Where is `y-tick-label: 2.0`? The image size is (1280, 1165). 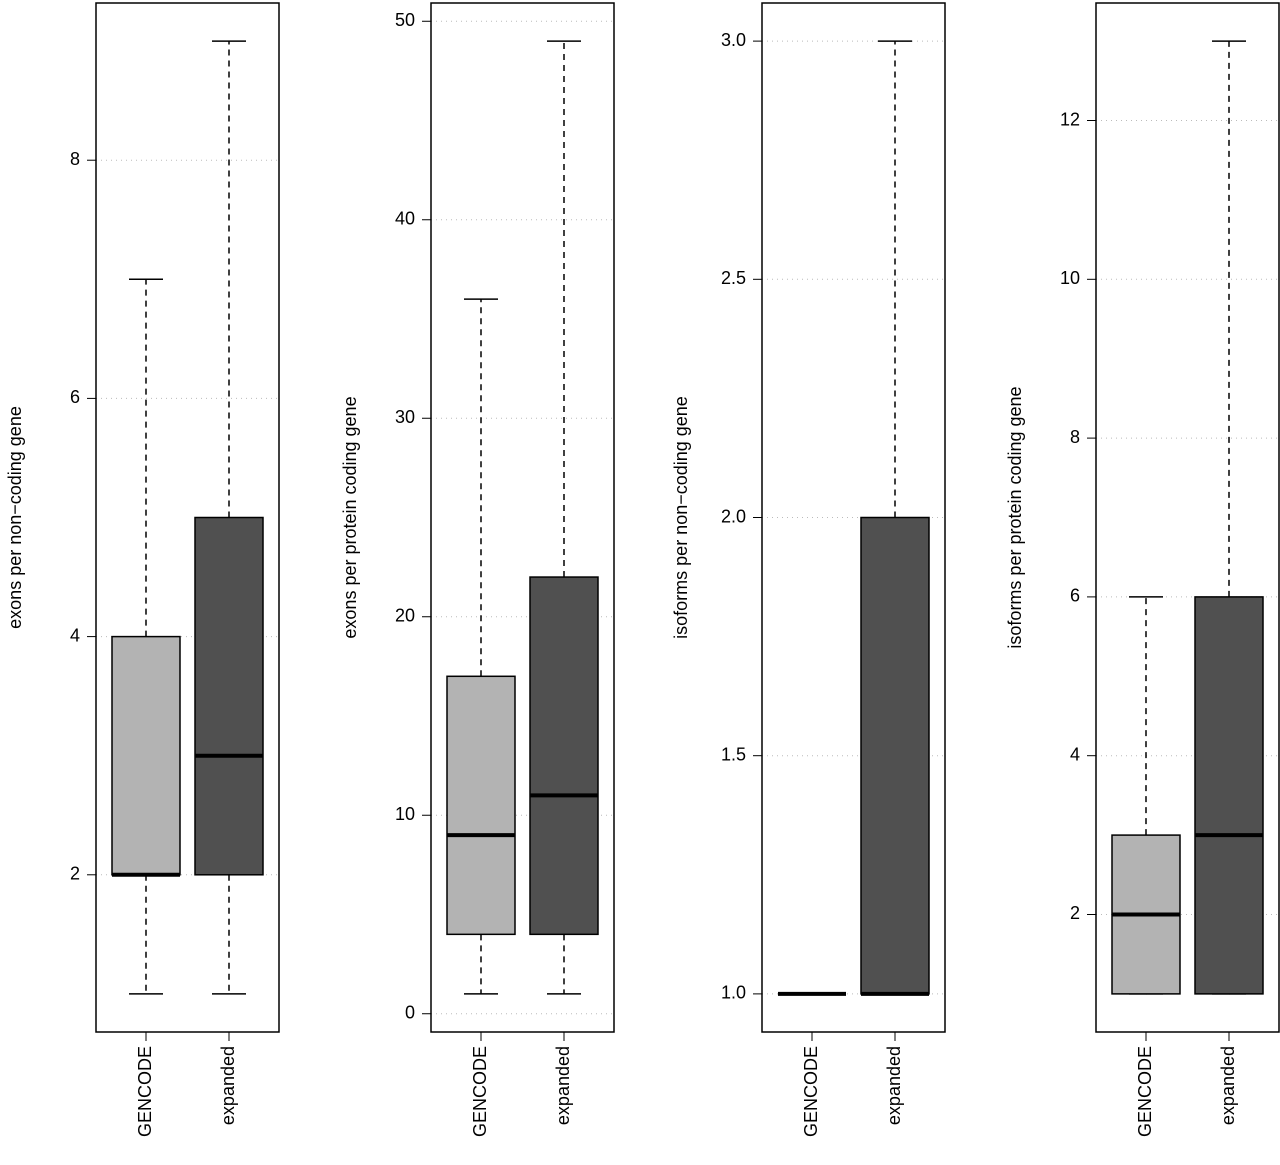
y-tick-label: 2.0 is located at coordinates (733, 516).